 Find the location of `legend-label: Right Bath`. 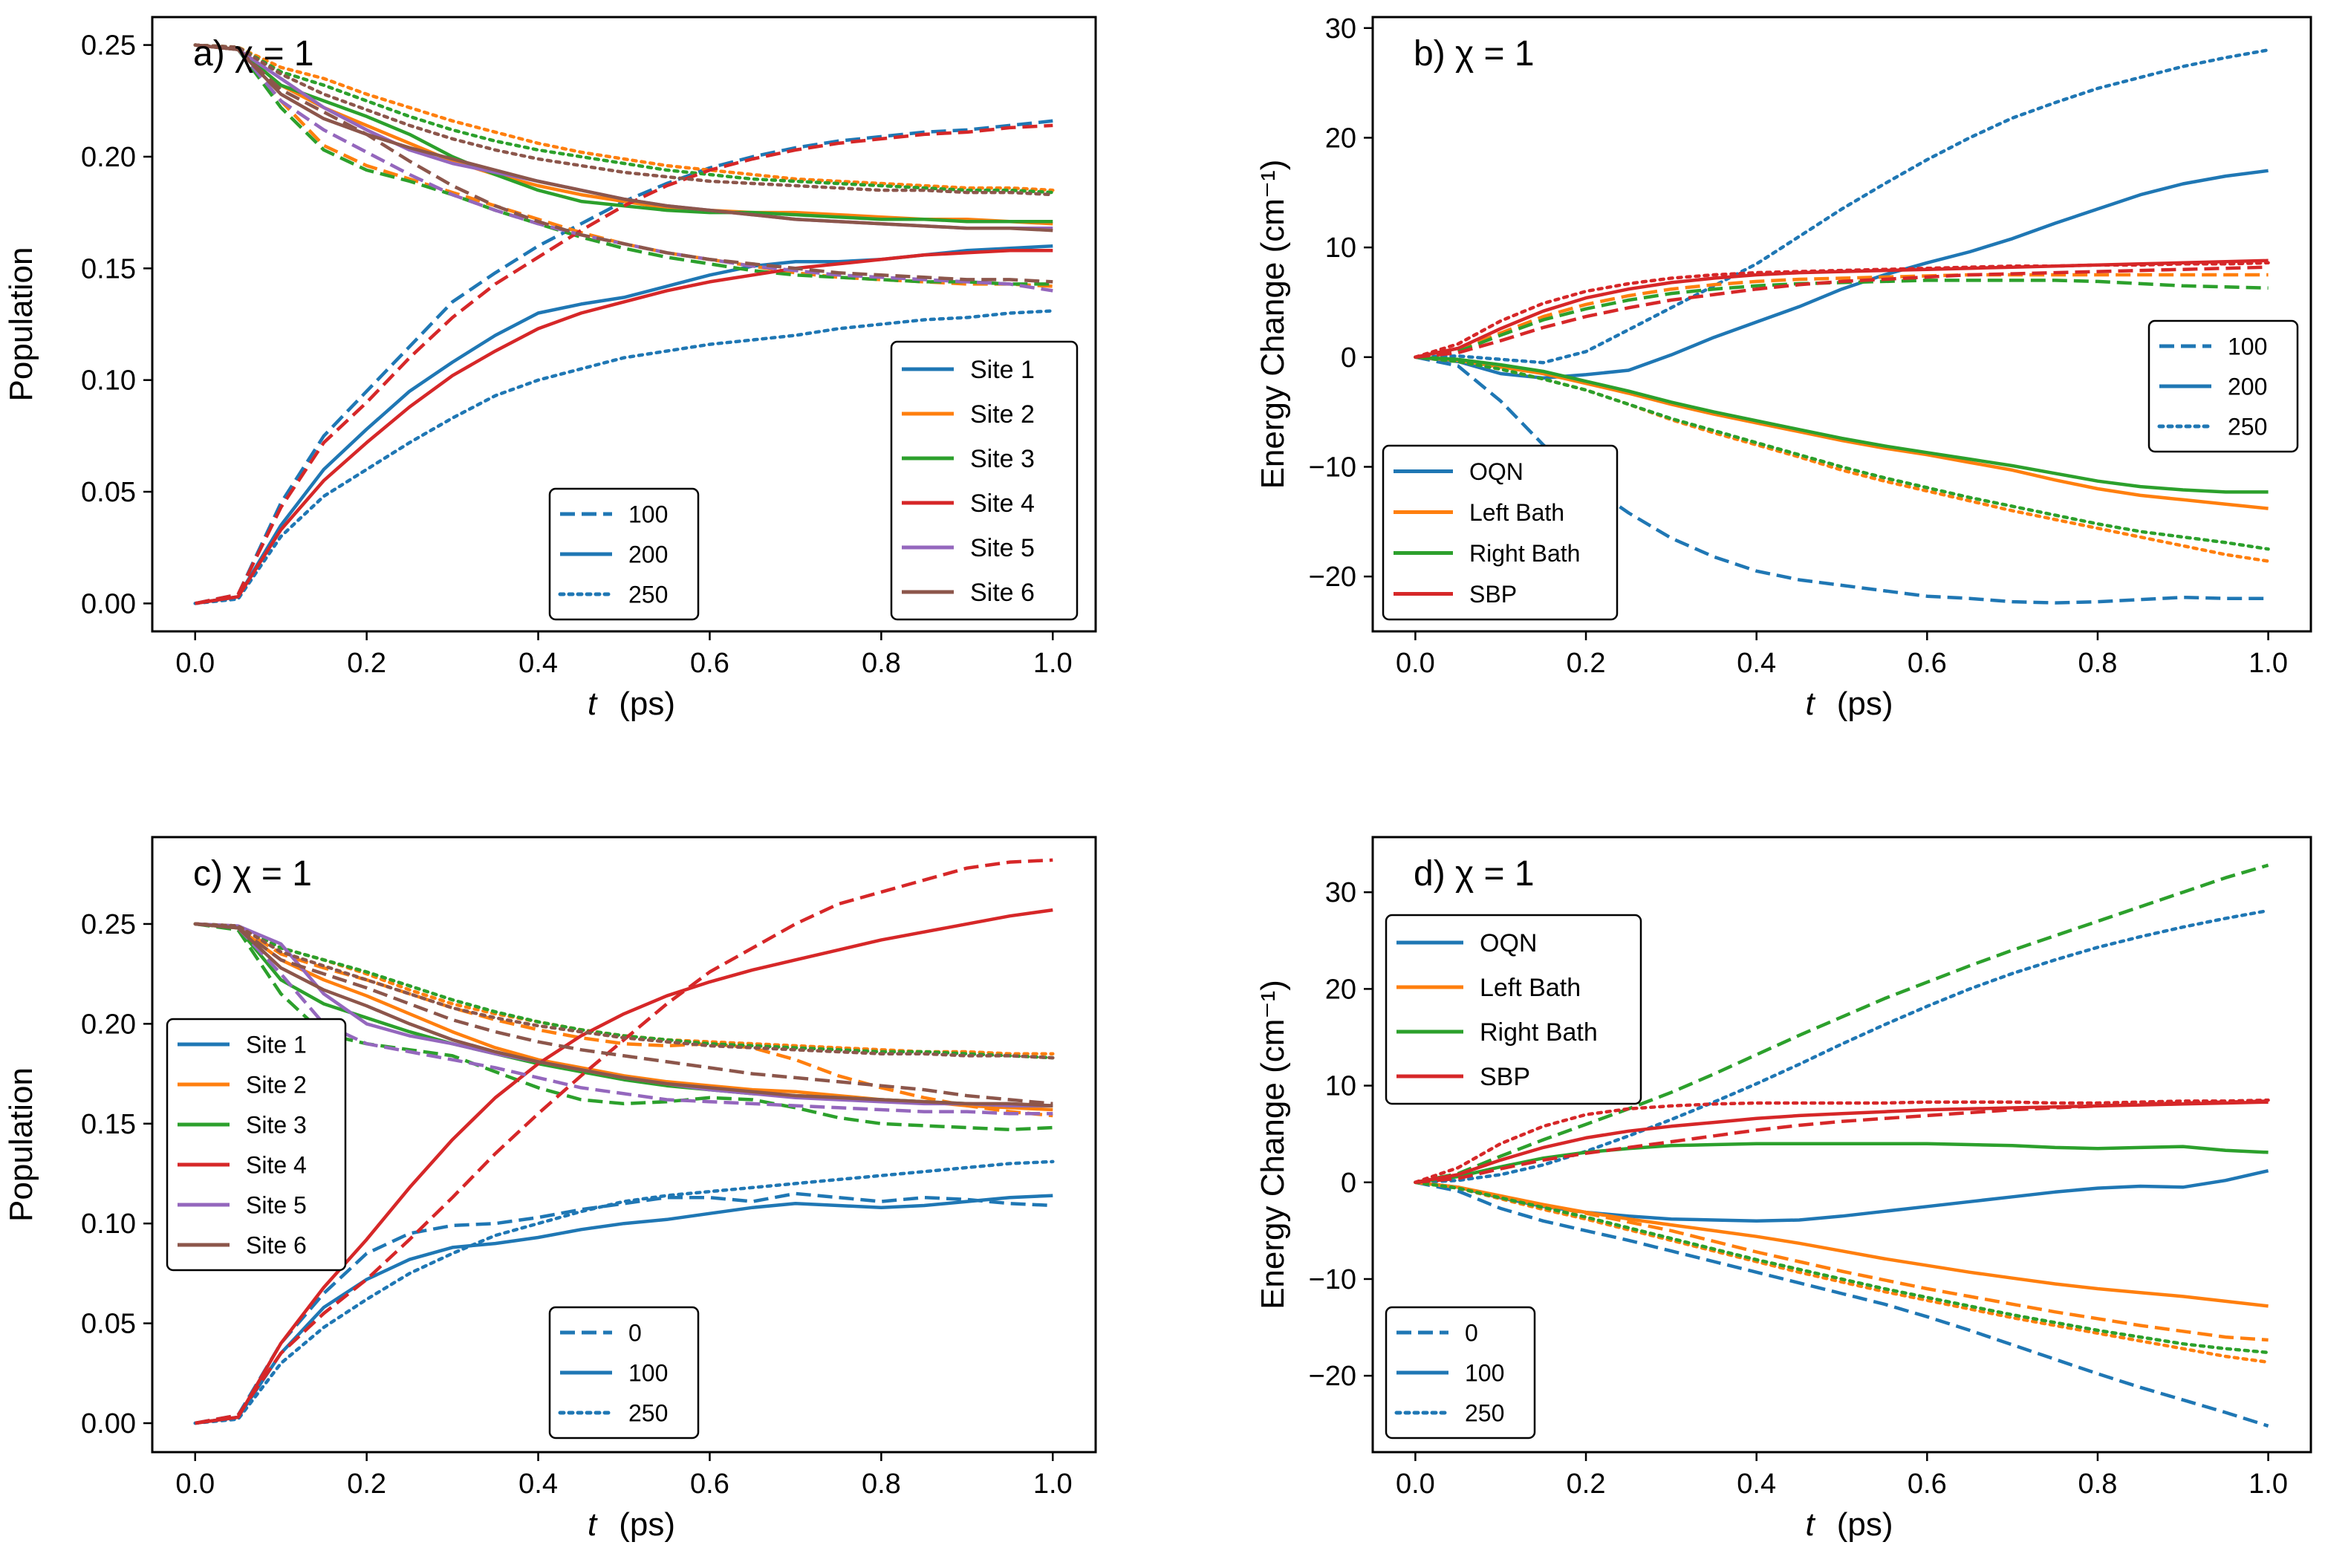

legend-label: Right Bath is located at coordinates (1525, 554).